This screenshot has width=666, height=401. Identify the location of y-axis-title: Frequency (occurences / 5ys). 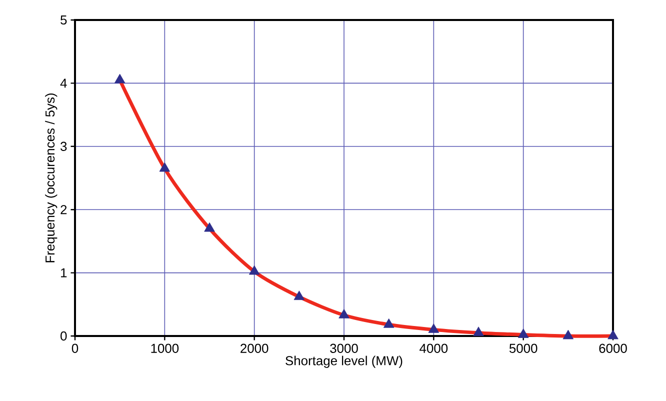
(51, 178).